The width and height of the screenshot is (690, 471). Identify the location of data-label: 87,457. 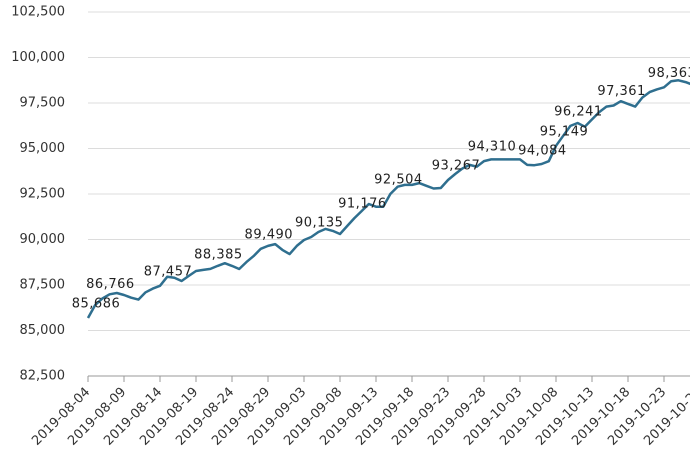
(168, 271).